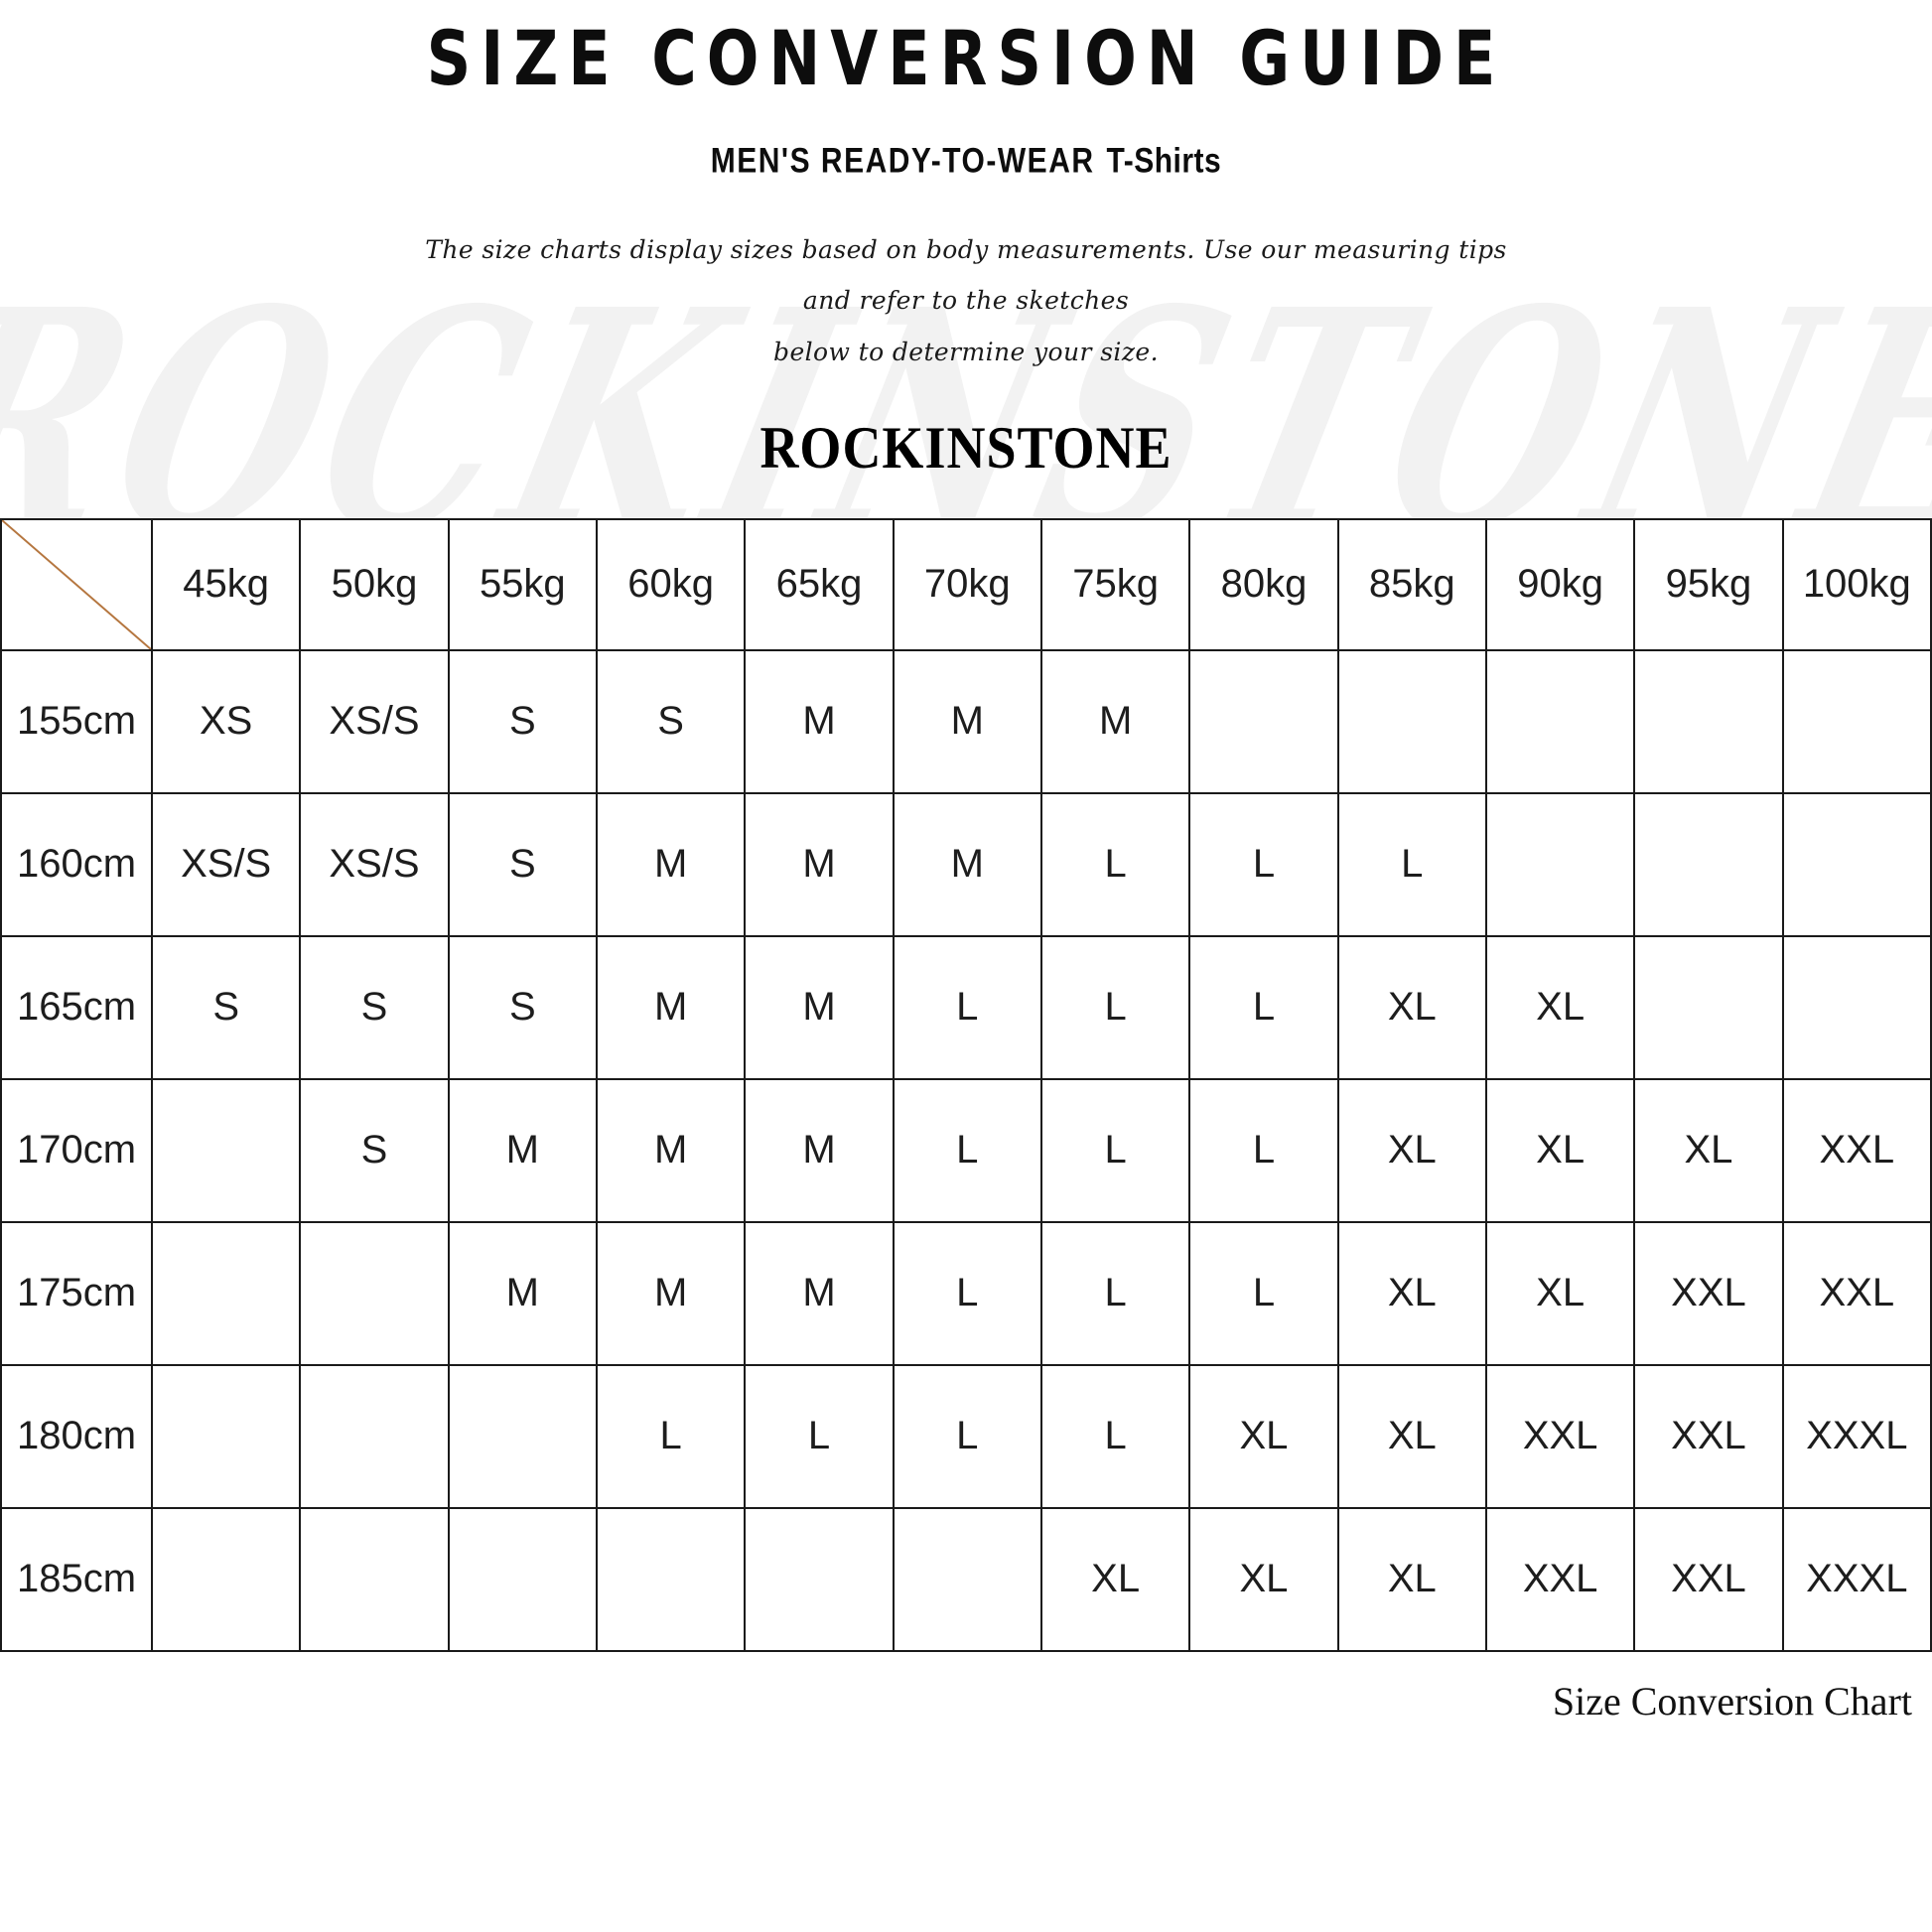 The width and height of the screenshot is (1932, 1932). I want to click on diagonal-divider-icon, so click(76, 584).